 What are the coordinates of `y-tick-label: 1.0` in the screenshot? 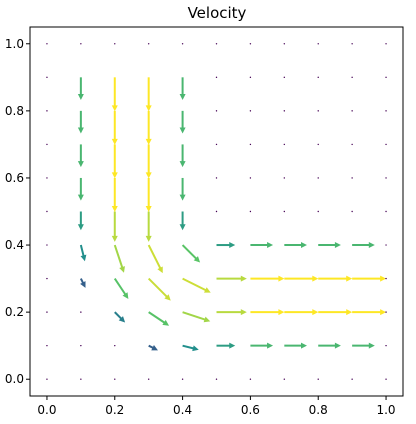 It's located at (14, 44).